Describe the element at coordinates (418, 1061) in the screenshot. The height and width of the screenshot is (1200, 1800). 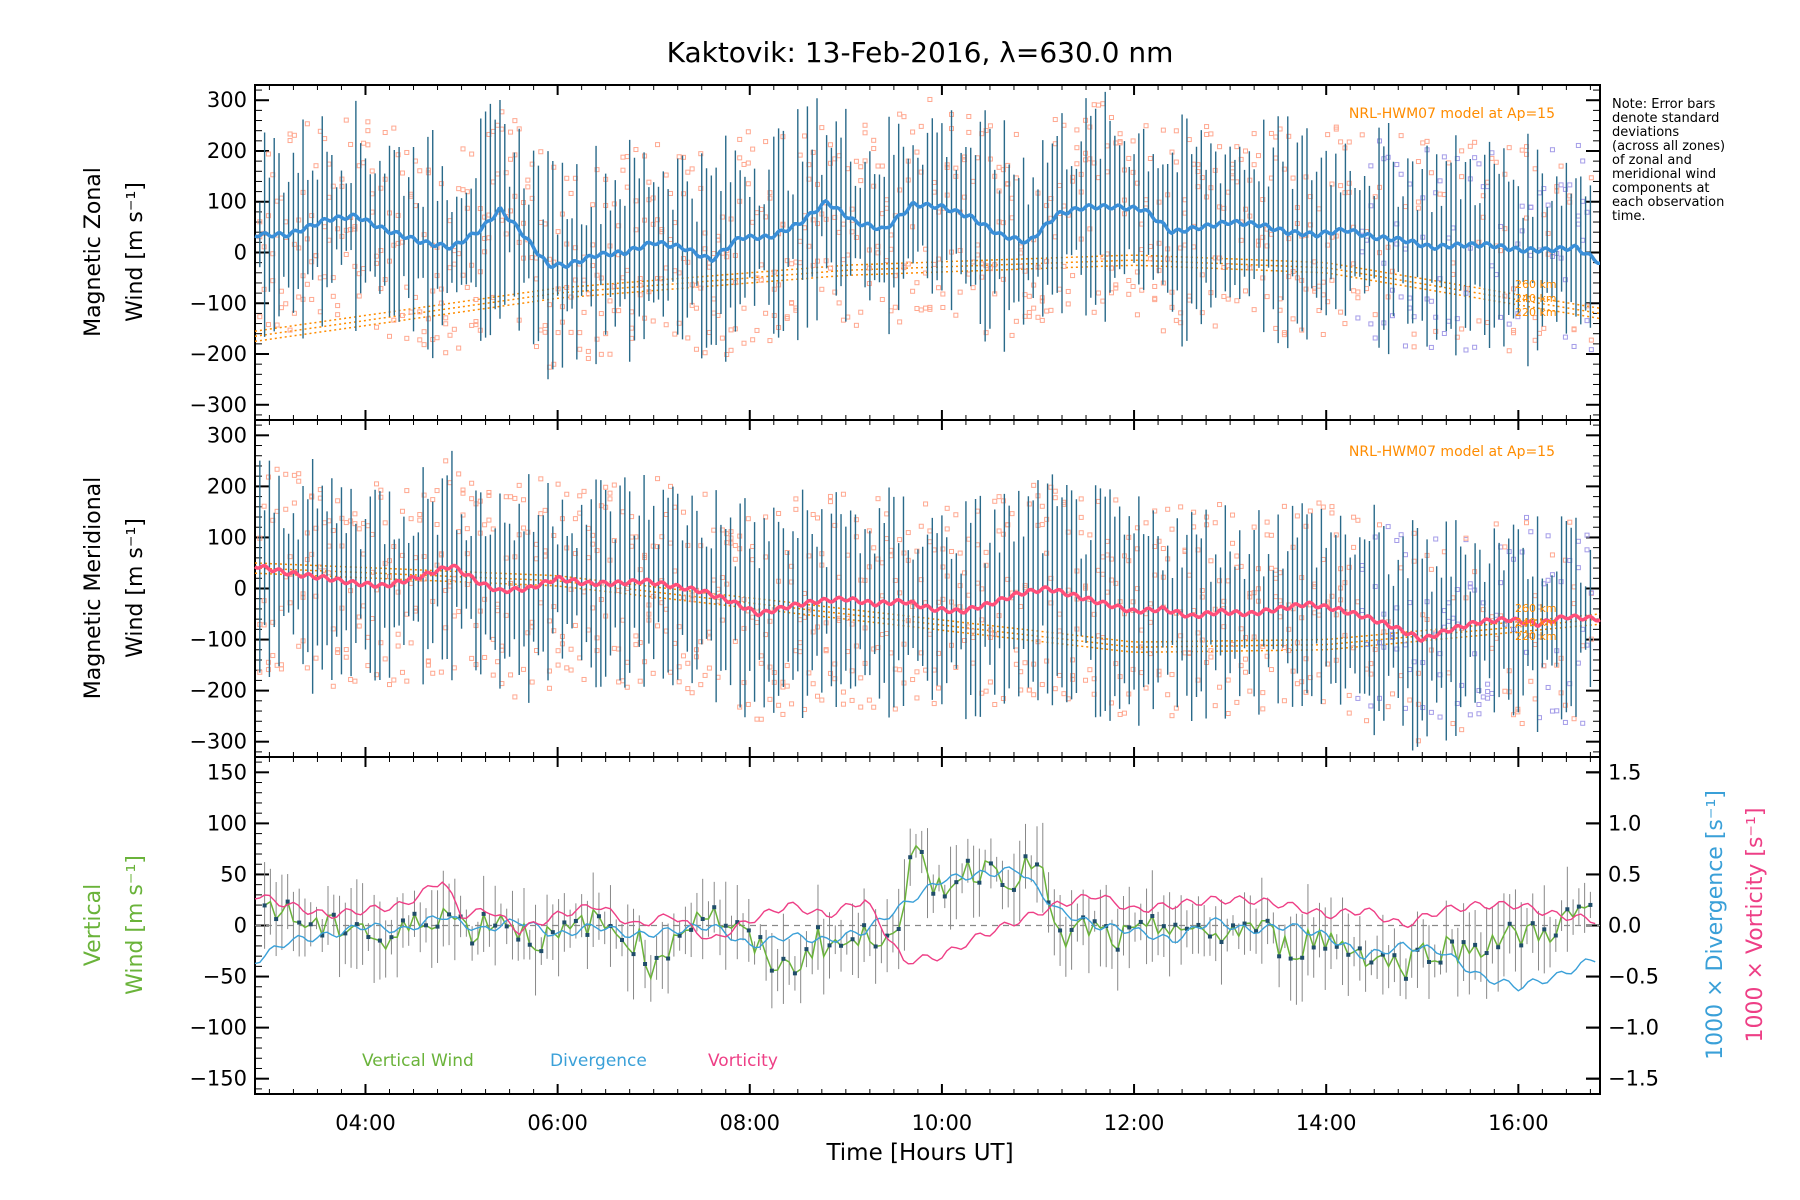
I see `legend-vertical-wind: Vertical Wind` at that location.